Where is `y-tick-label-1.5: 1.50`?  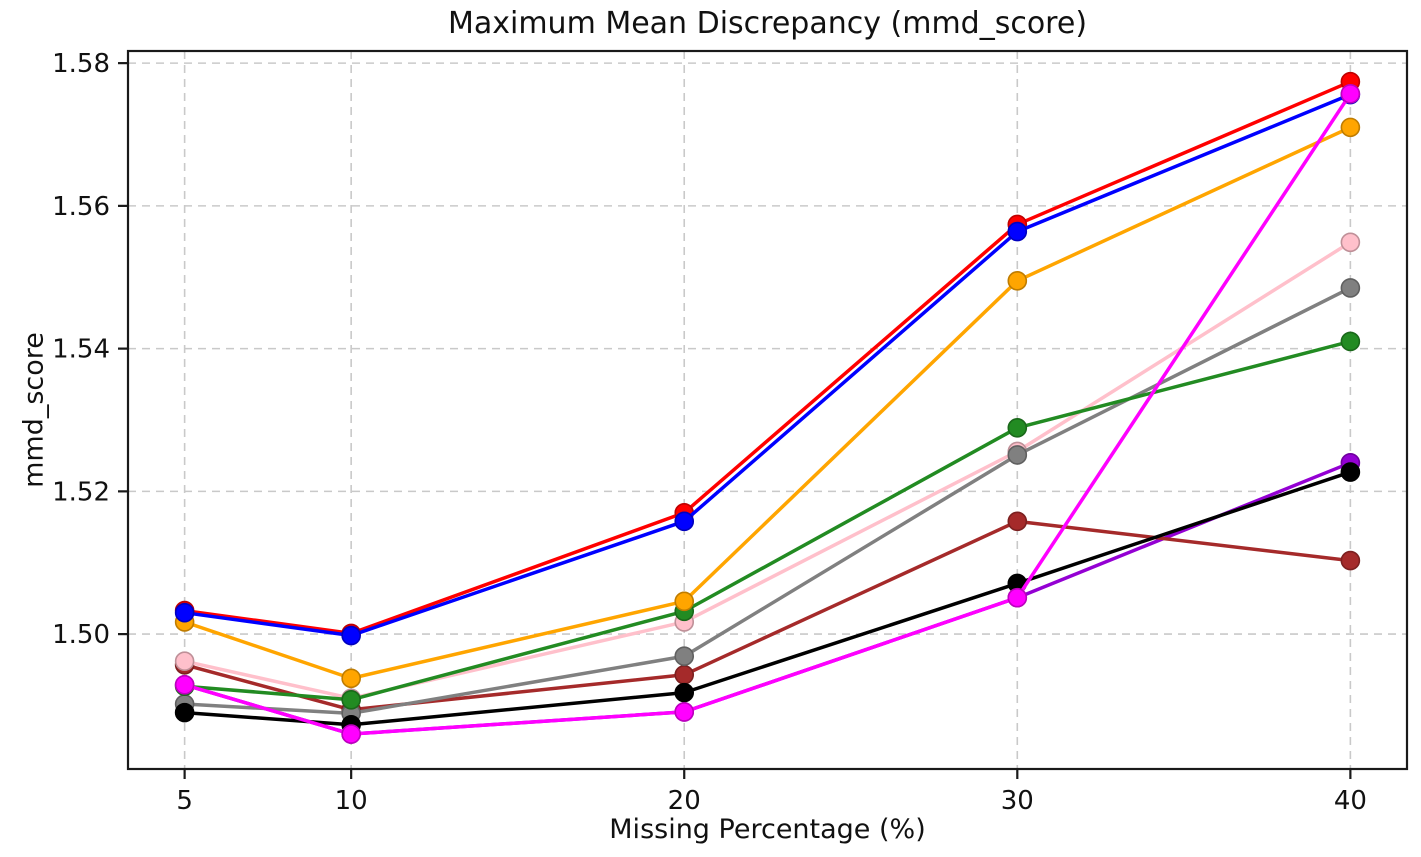
y-tick-label-1.5: 1.50 is located at coordinates (81, 635).